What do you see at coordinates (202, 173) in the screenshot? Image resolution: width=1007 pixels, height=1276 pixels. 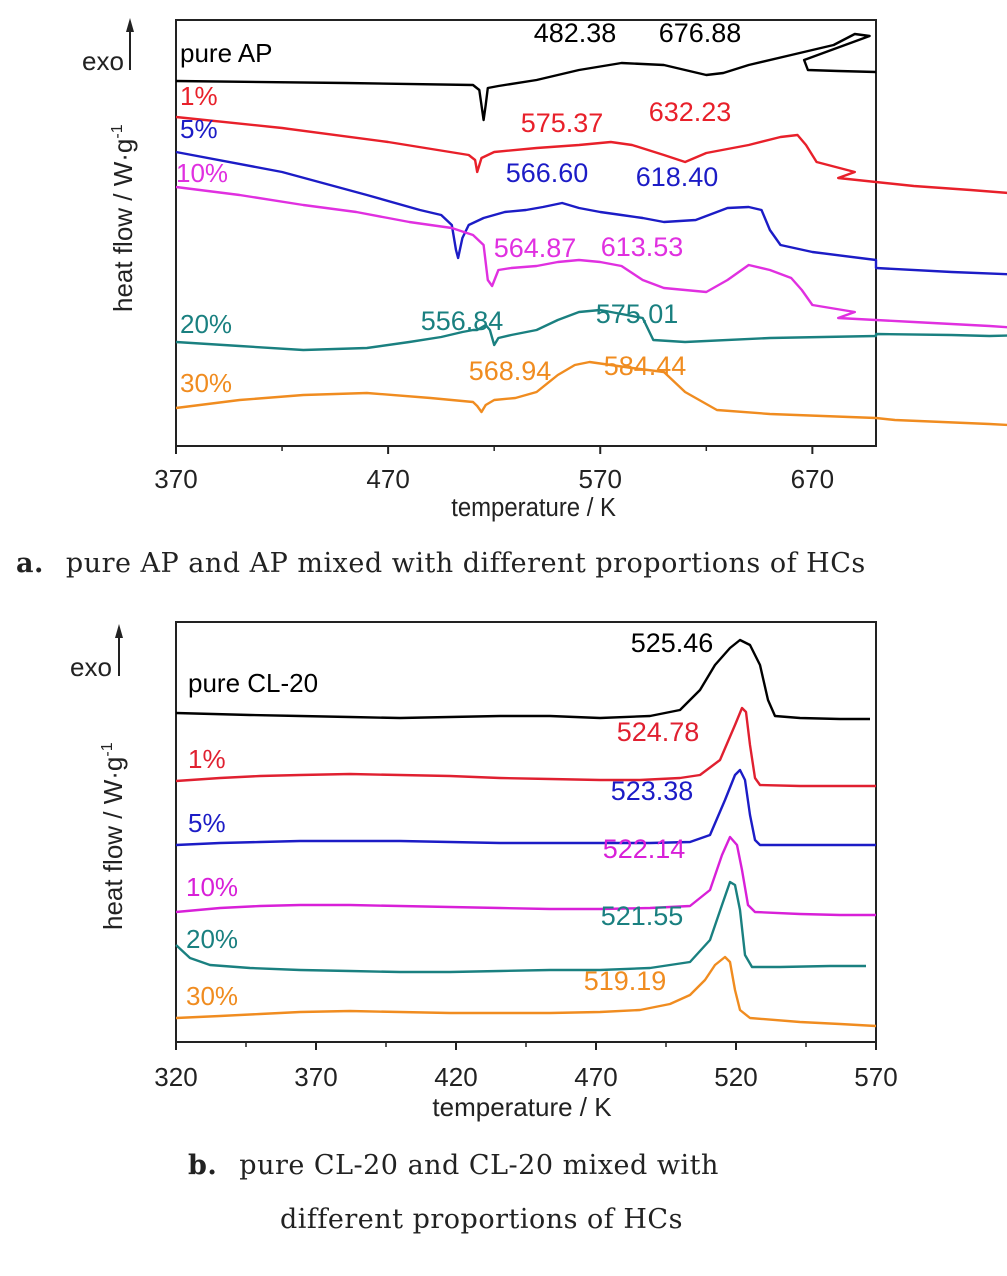 I see `panel-a-series-label: 10%` at bounding box center [202, 173].